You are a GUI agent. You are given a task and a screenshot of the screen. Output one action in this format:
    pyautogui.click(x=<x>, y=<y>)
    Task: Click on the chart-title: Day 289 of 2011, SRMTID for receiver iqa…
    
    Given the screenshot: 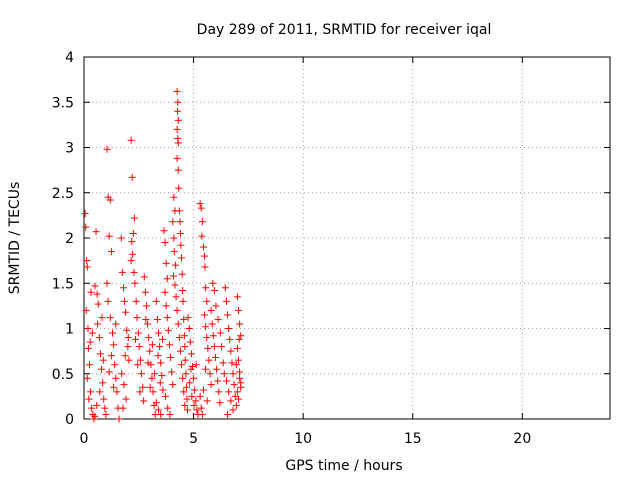 What is the action you would take?
    pyautogui.click(x=344, y=30)
    